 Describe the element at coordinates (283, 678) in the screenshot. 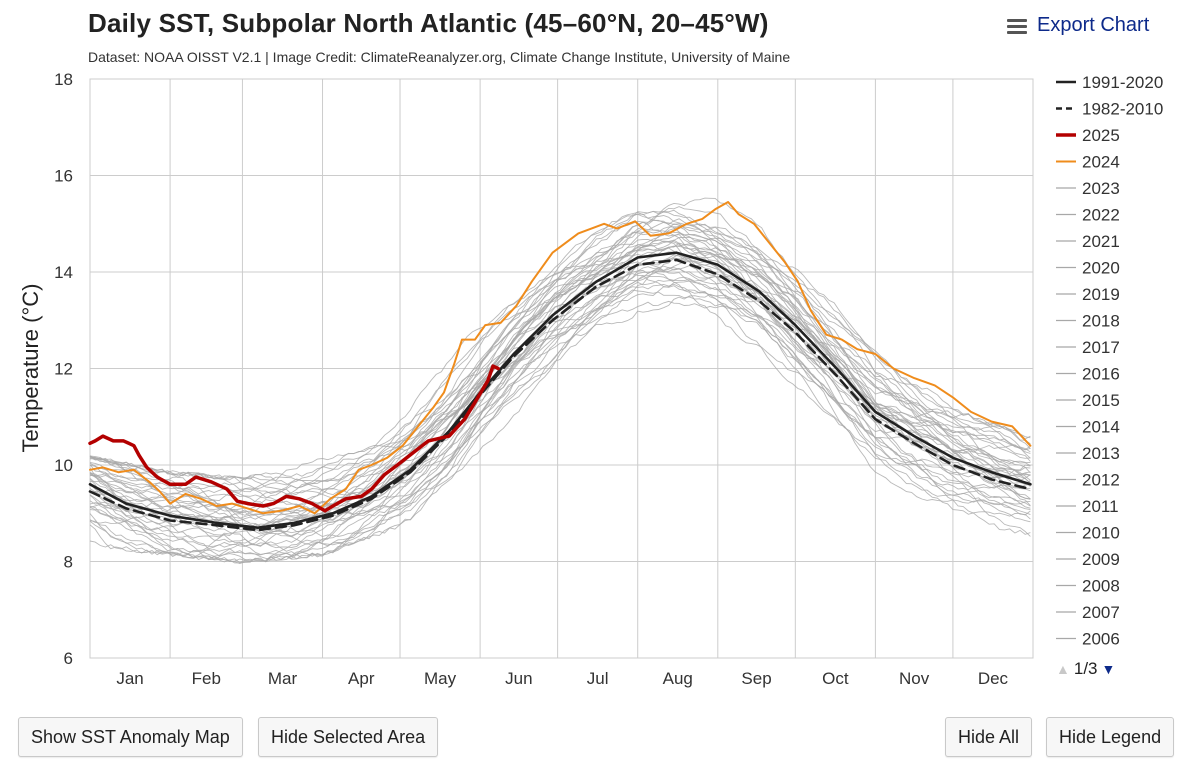

I see `x-tick-label: Mar` at that location.